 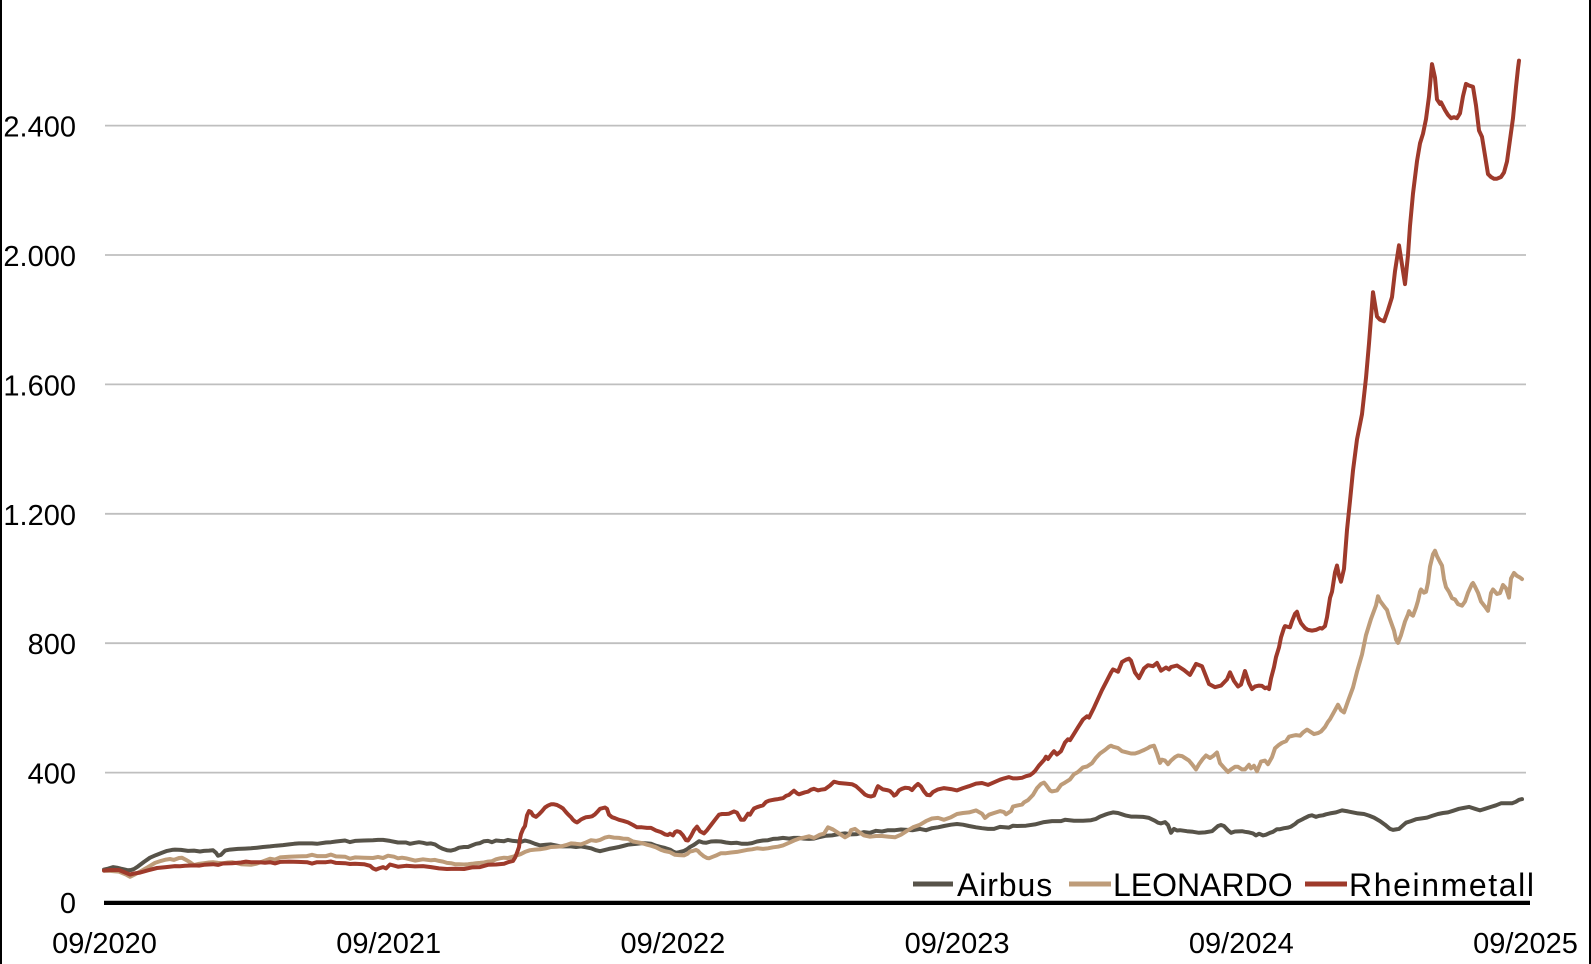 I want to click on svg-text: 2.000, so click(x=39, y=257).